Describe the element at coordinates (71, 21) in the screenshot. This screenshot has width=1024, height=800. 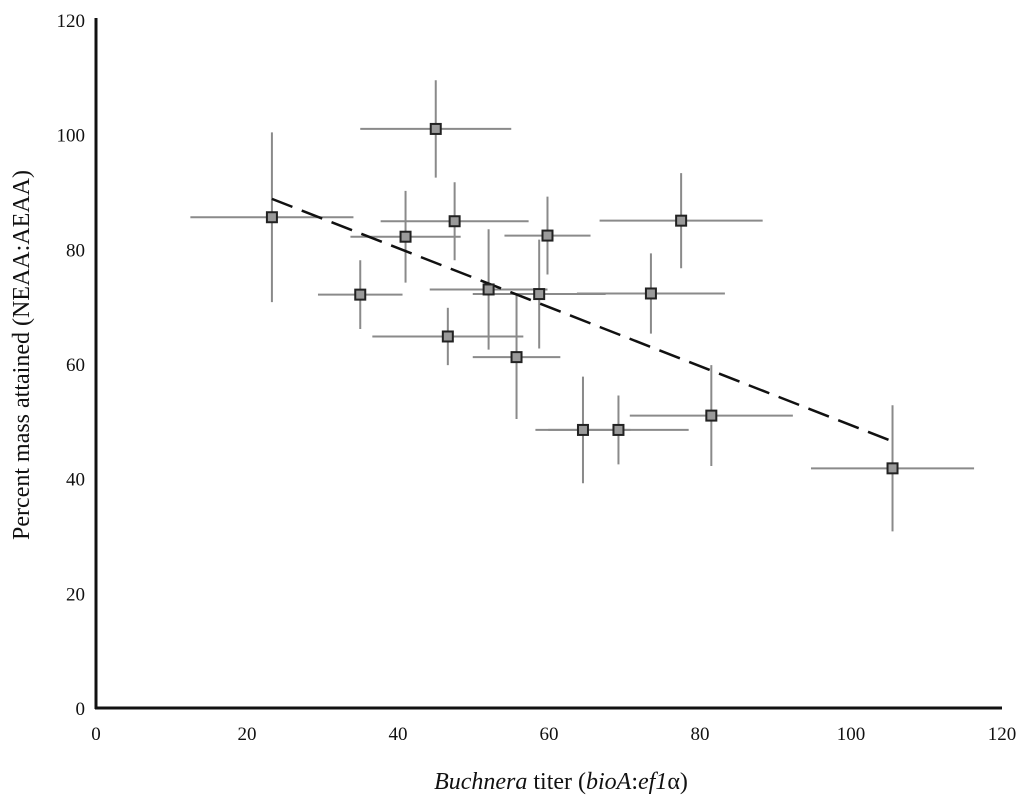
I see `y-tick-label: 120` at that location.